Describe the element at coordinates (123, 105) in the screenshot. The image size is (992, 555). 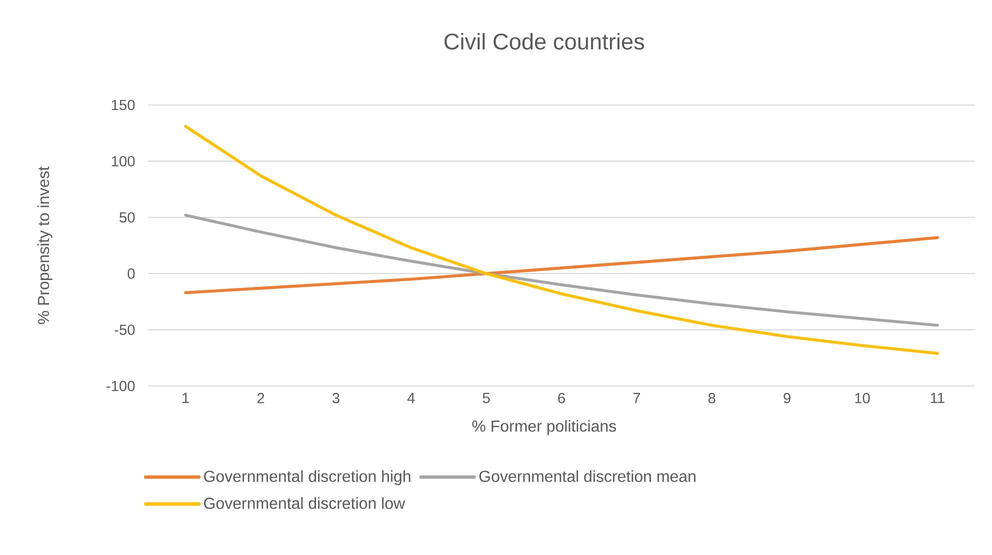
I see `y-tick-label: 150` at that location.